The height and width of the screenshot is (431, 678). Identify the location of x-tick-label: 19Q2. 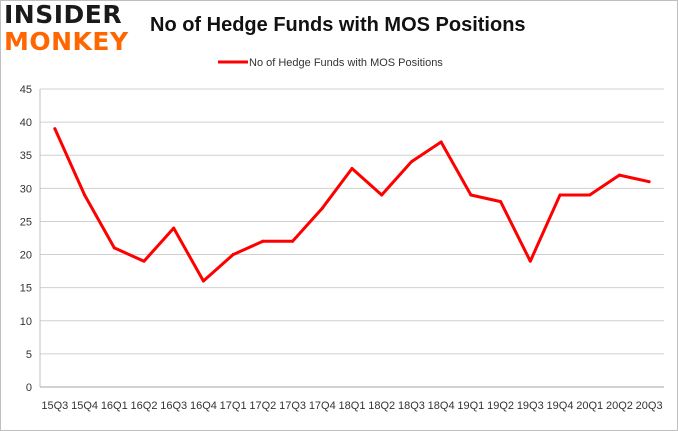
(500, 406).